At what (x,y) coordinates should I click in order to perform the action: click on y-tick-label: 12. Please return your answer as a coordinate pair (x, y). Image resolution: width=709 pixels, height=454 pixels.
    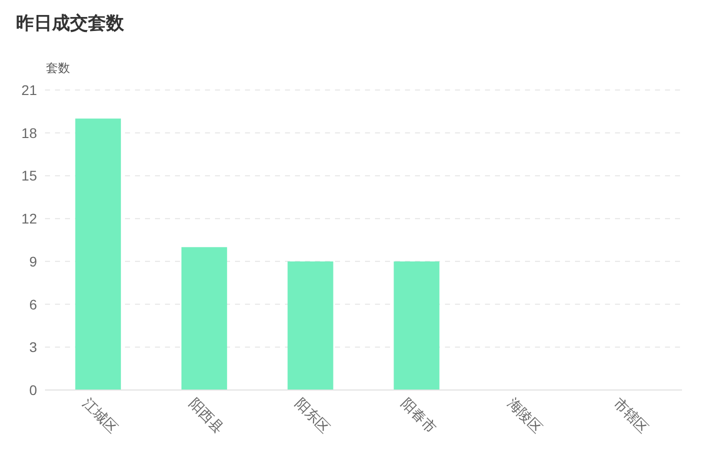
    Looking at the image, I should click on (29, 218).